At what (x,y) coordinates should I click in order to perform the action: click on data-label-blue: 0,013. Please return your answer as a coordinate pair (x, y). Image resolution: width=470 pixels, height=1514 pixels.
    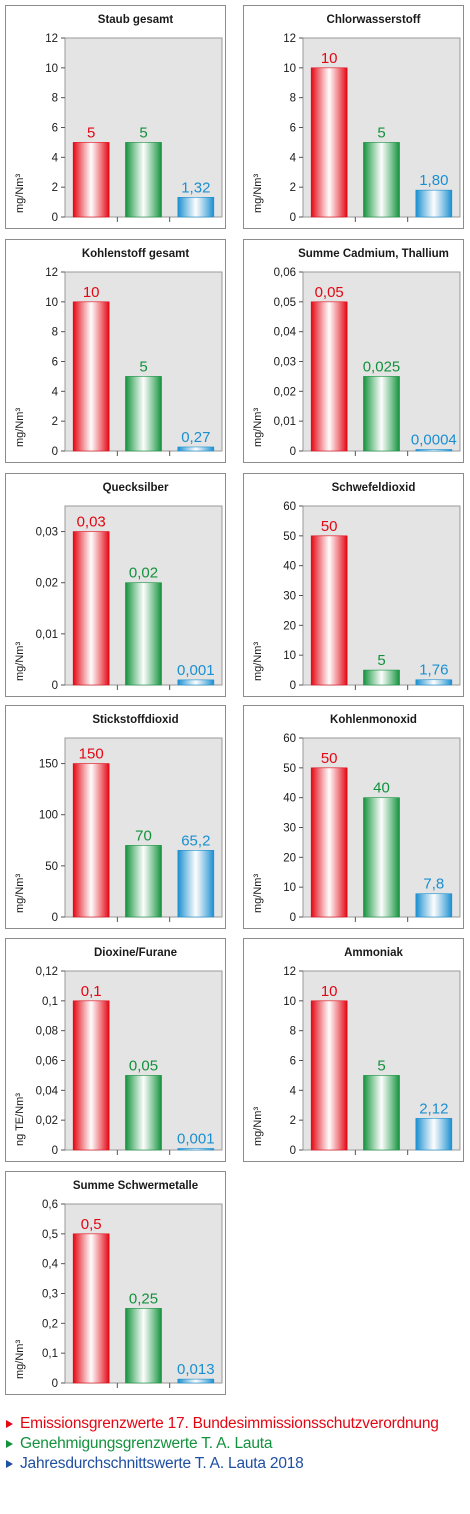
    Looking at the image, I should click on (196, 1369).